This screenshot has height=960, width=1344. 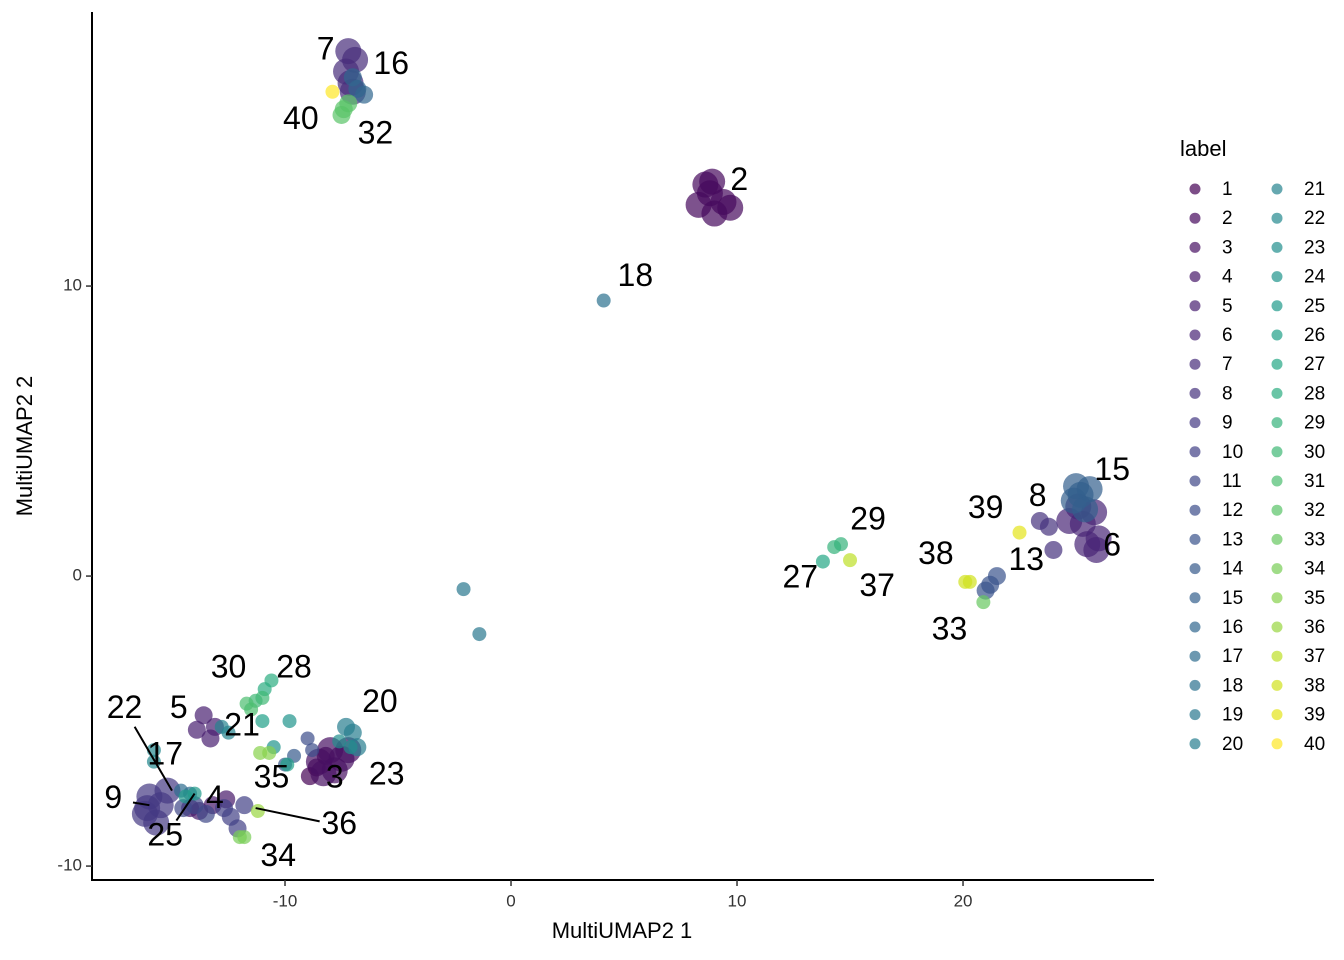 I want to click on legend-label: 33, so click(x=1314, y=539).